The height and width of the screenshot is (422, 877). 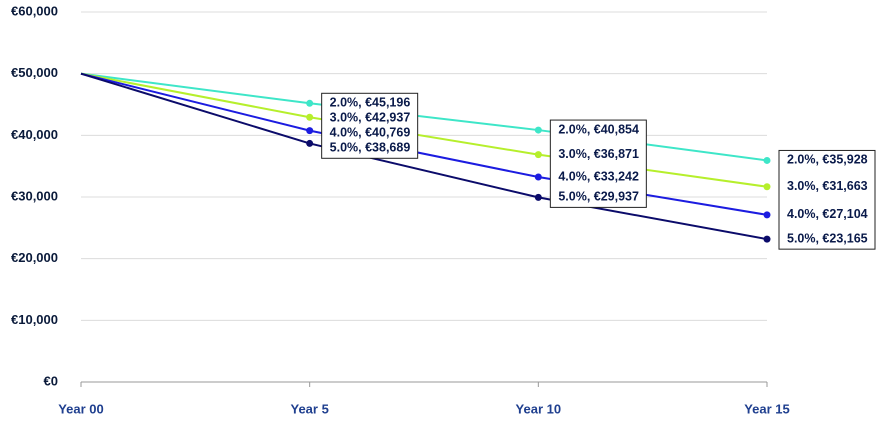 What do you see at coordinates (827, 186) in the screenshot?
I see `value-label: 3.0%, €31,663` at bounding box center [827, 186].